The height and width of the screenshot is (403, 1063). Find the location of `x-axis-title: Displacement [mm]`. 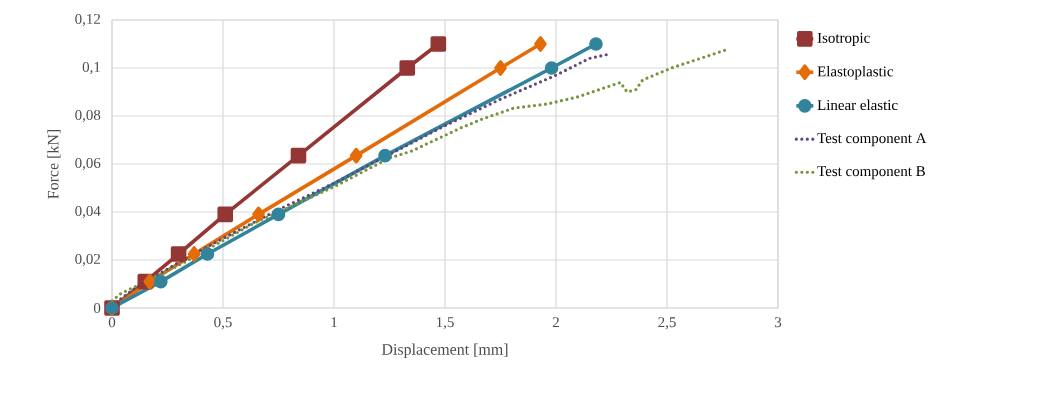

x-axis-title: Displacement [mm] is located at coordinates (444, 351).